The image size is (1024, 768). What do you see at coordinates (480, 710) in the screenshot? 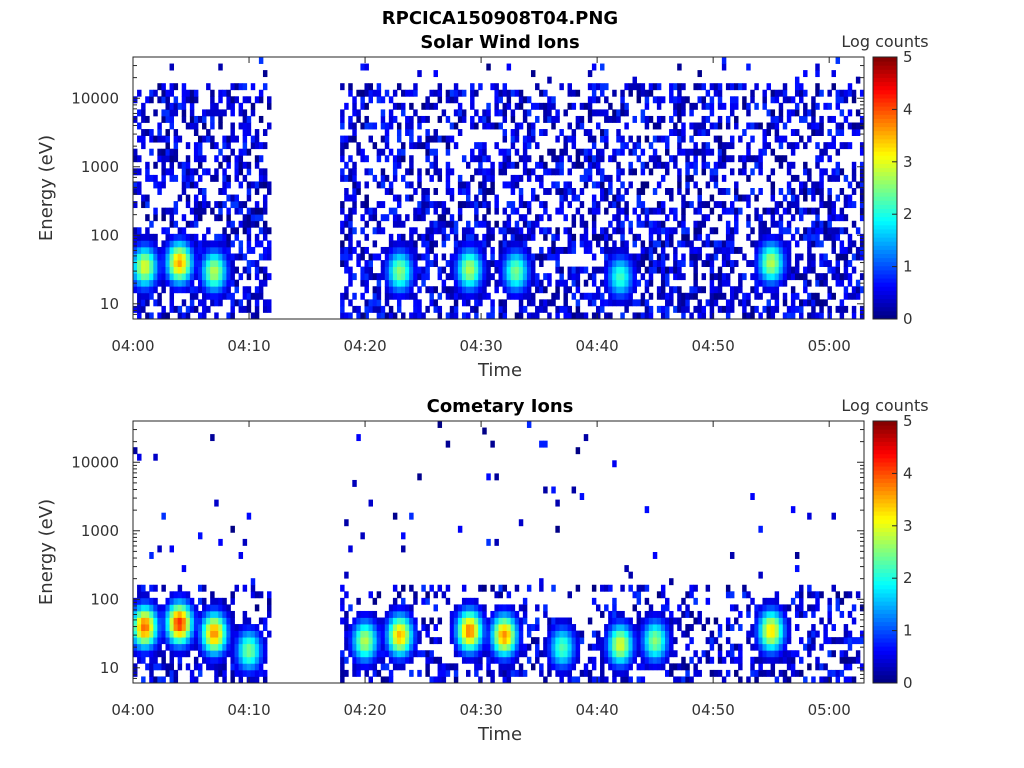
I see `x-tick-label: 04:30` at bounding box center [480, 710].